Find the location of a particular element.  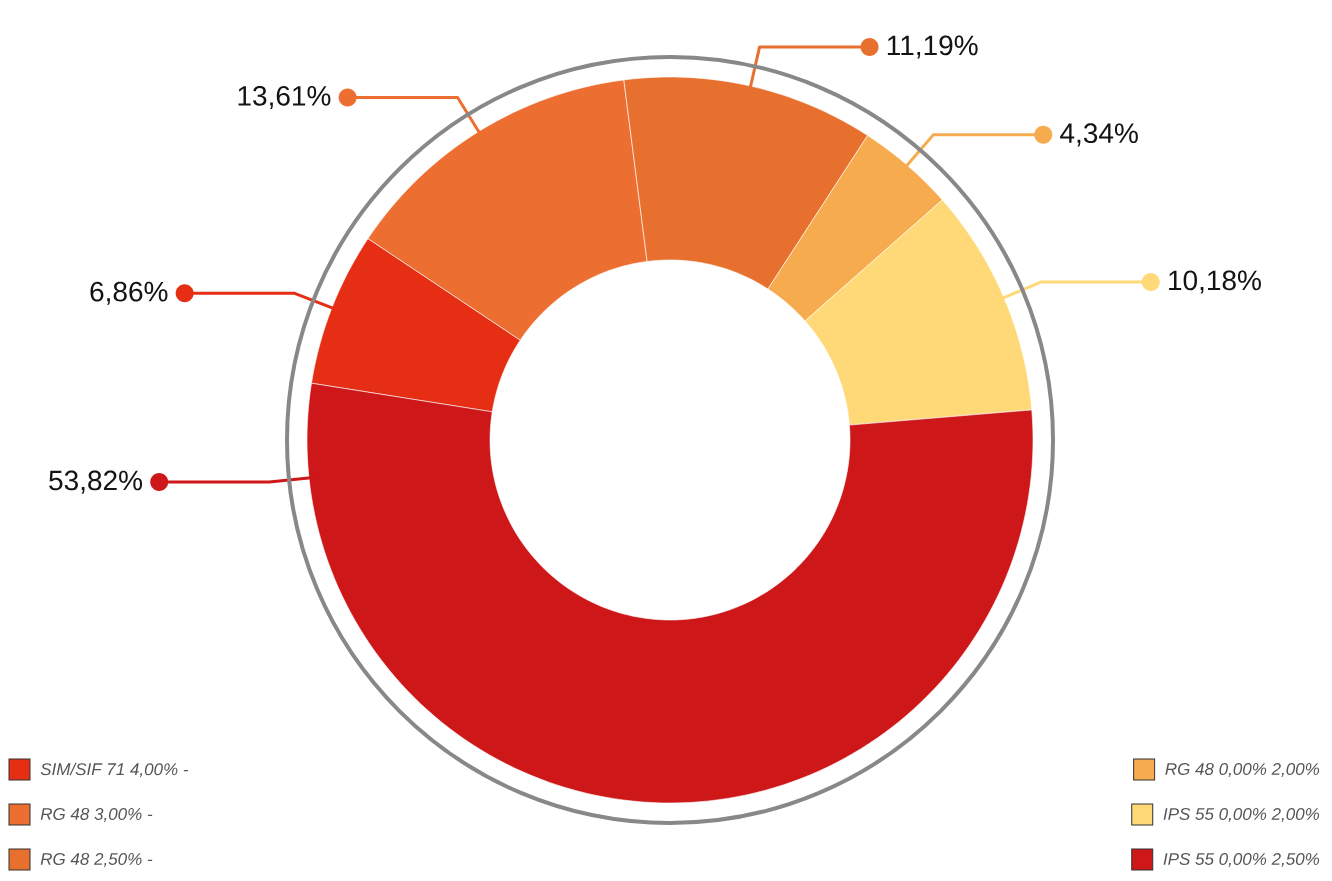

legend-label: RG 48 3,00% - is located at coordinates (96, 815).